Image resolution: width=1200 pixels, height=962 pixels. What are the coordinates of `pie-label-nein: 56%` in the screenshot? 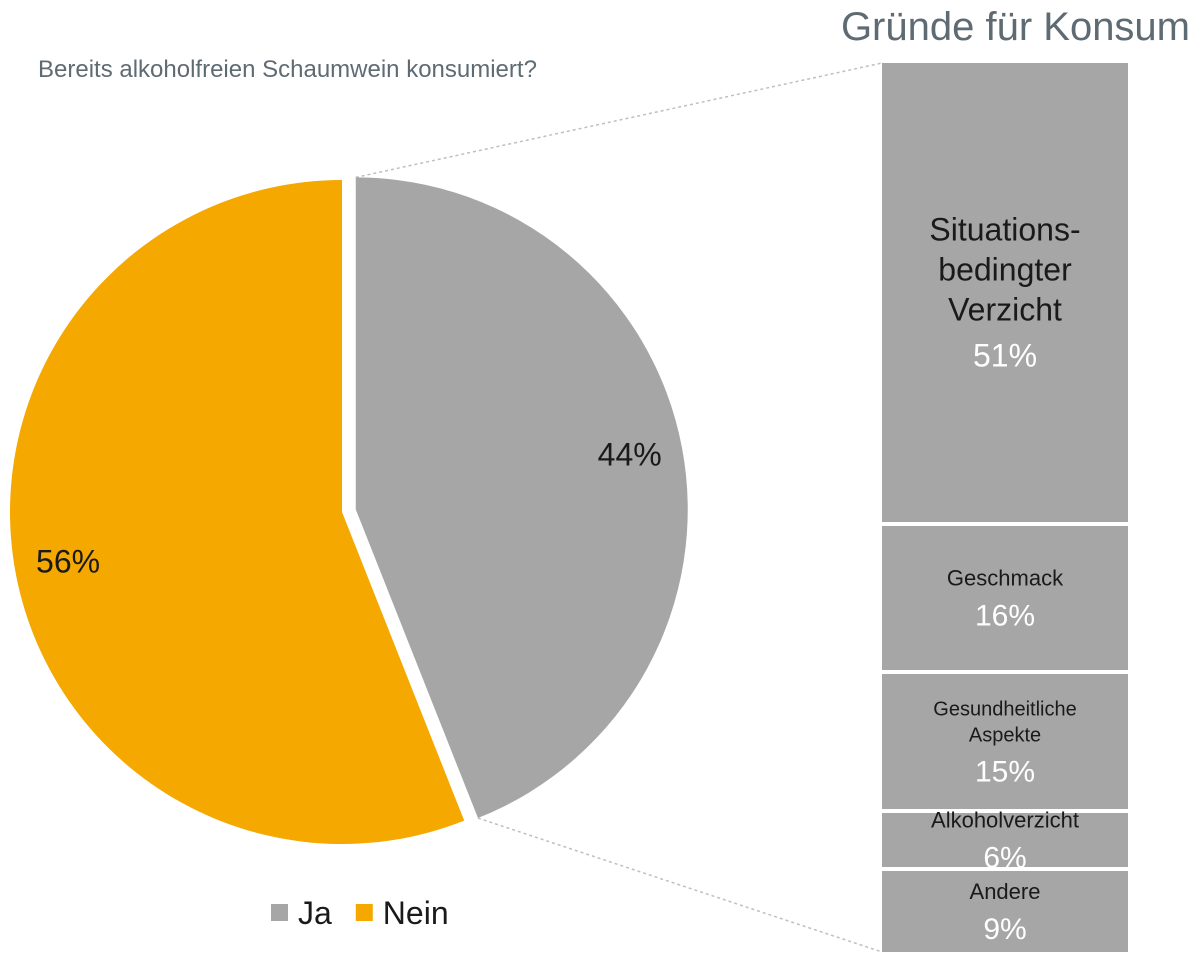 It's located at (68, 562).